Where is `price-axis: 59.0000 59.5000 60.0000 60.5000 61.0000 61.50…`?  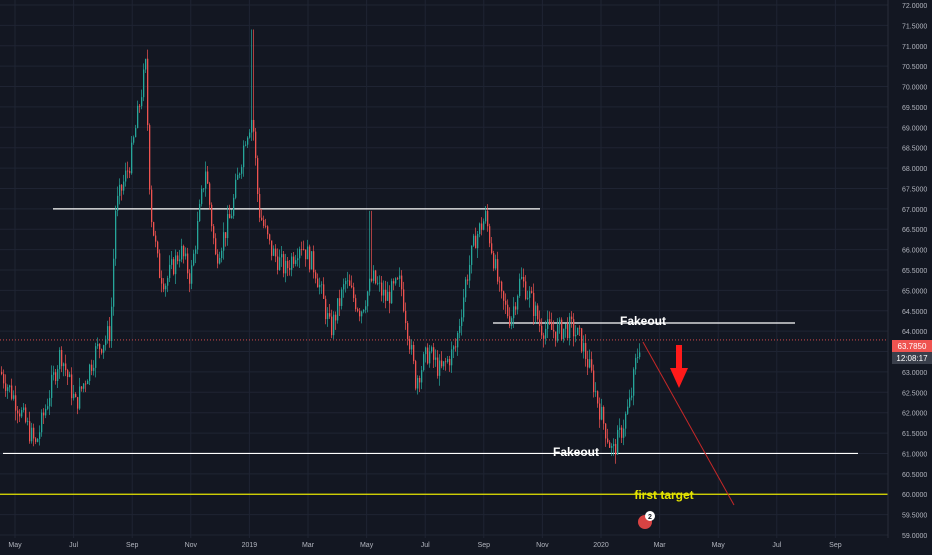 price-axis: 59.0000 59.5000 60.0000 60.5000 61.0000 61.50… is located at coordinates (909, 270).